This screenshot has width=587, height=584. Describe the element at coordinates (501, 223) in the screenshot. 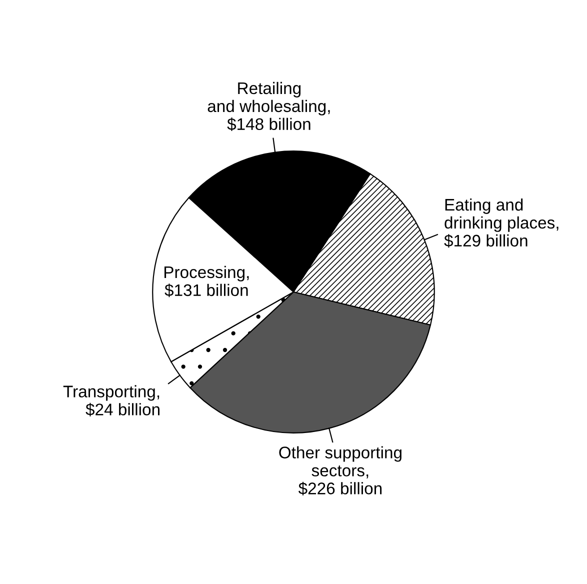

I see `slice-label: Eating and drinking places, $129 billion` at that location.